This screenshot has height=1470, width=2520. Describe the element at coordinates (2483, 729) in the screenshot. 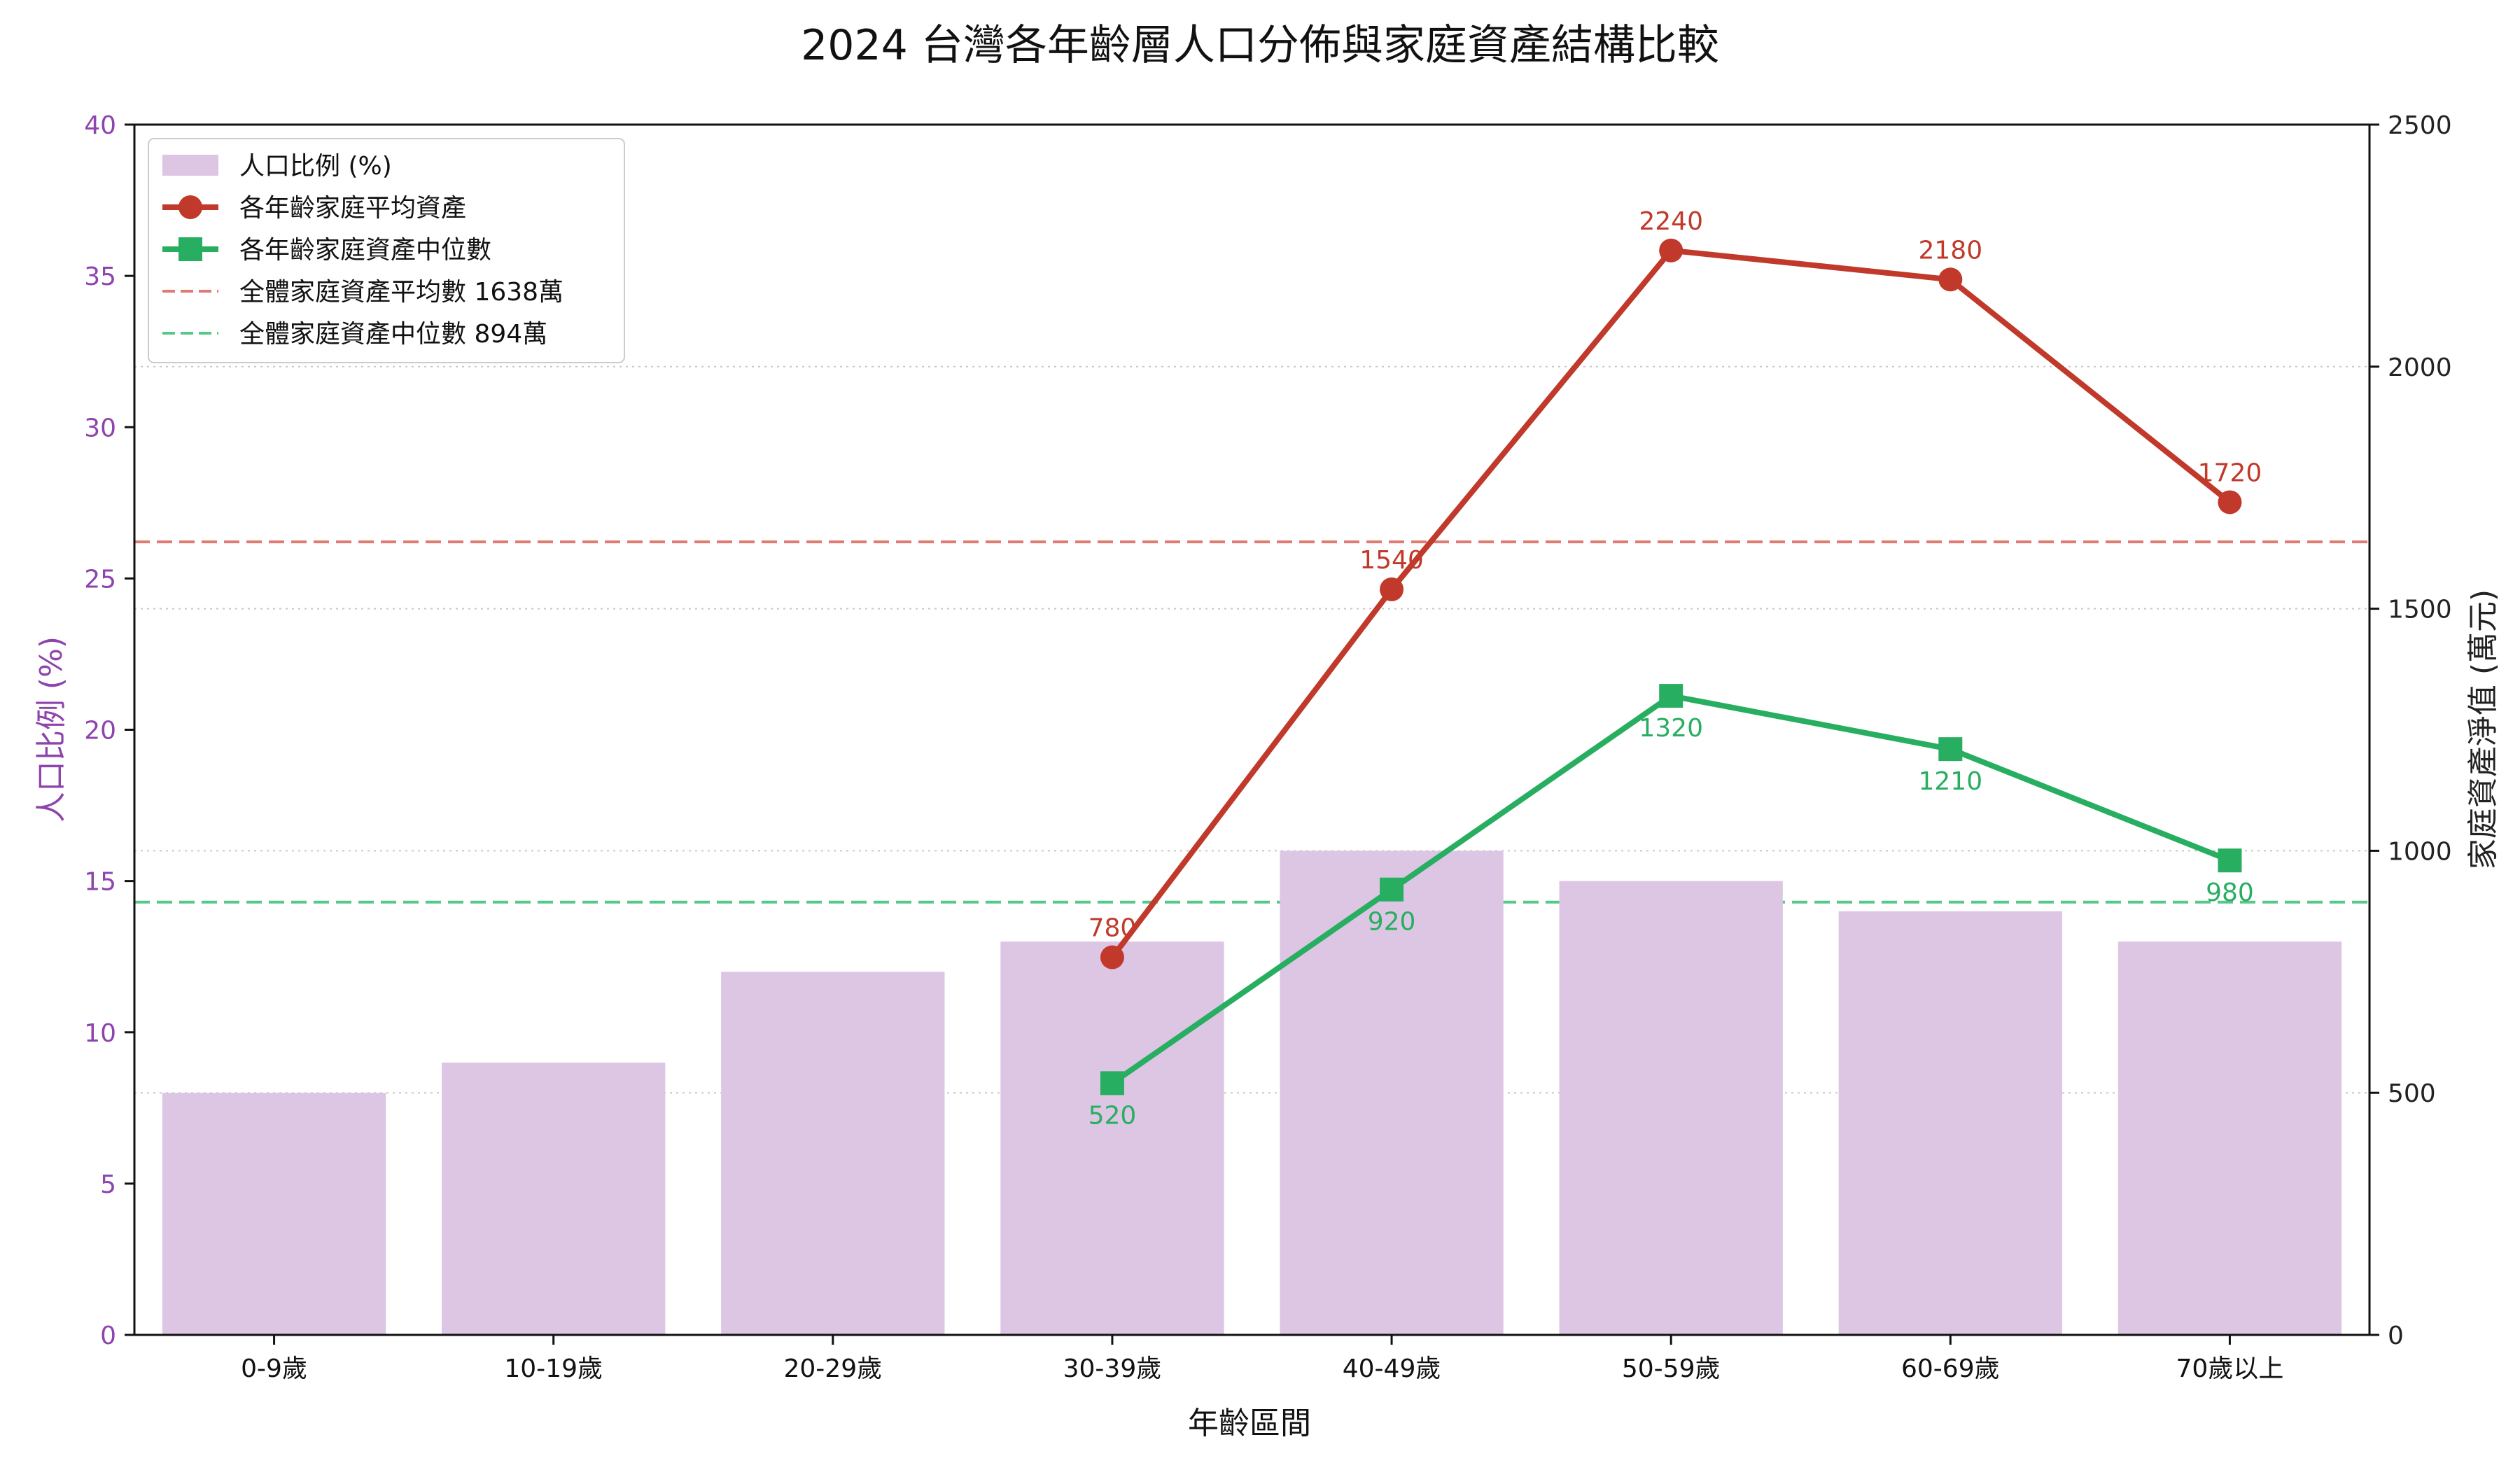

I see `y-axis-label-right: 家庭資產淨值 (萬元)` at that location.